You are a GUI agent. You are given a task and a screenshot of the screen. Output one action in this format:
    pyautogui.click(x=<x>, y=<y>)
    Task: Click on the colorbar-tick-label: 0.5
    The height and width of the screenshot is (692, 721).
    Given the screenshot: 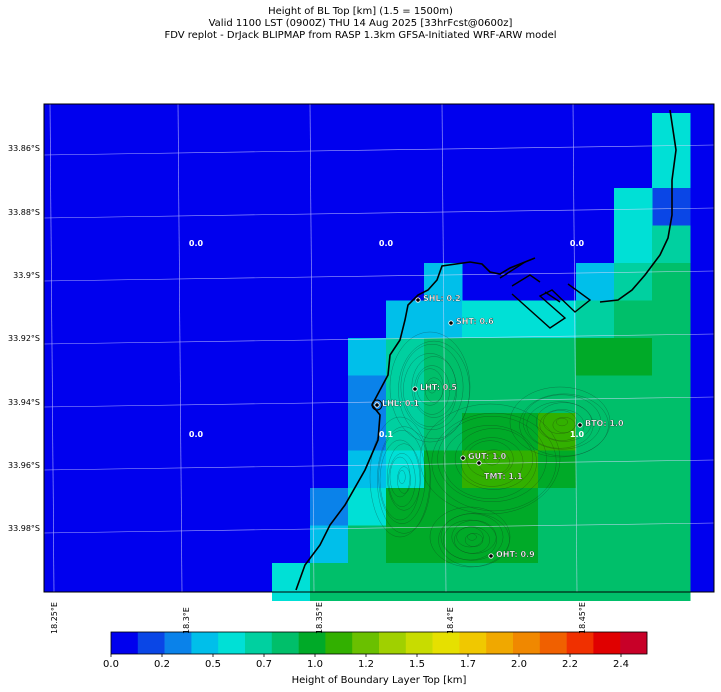 What is the action you would take?
    pyautogui.click(x=213, y=664)
    